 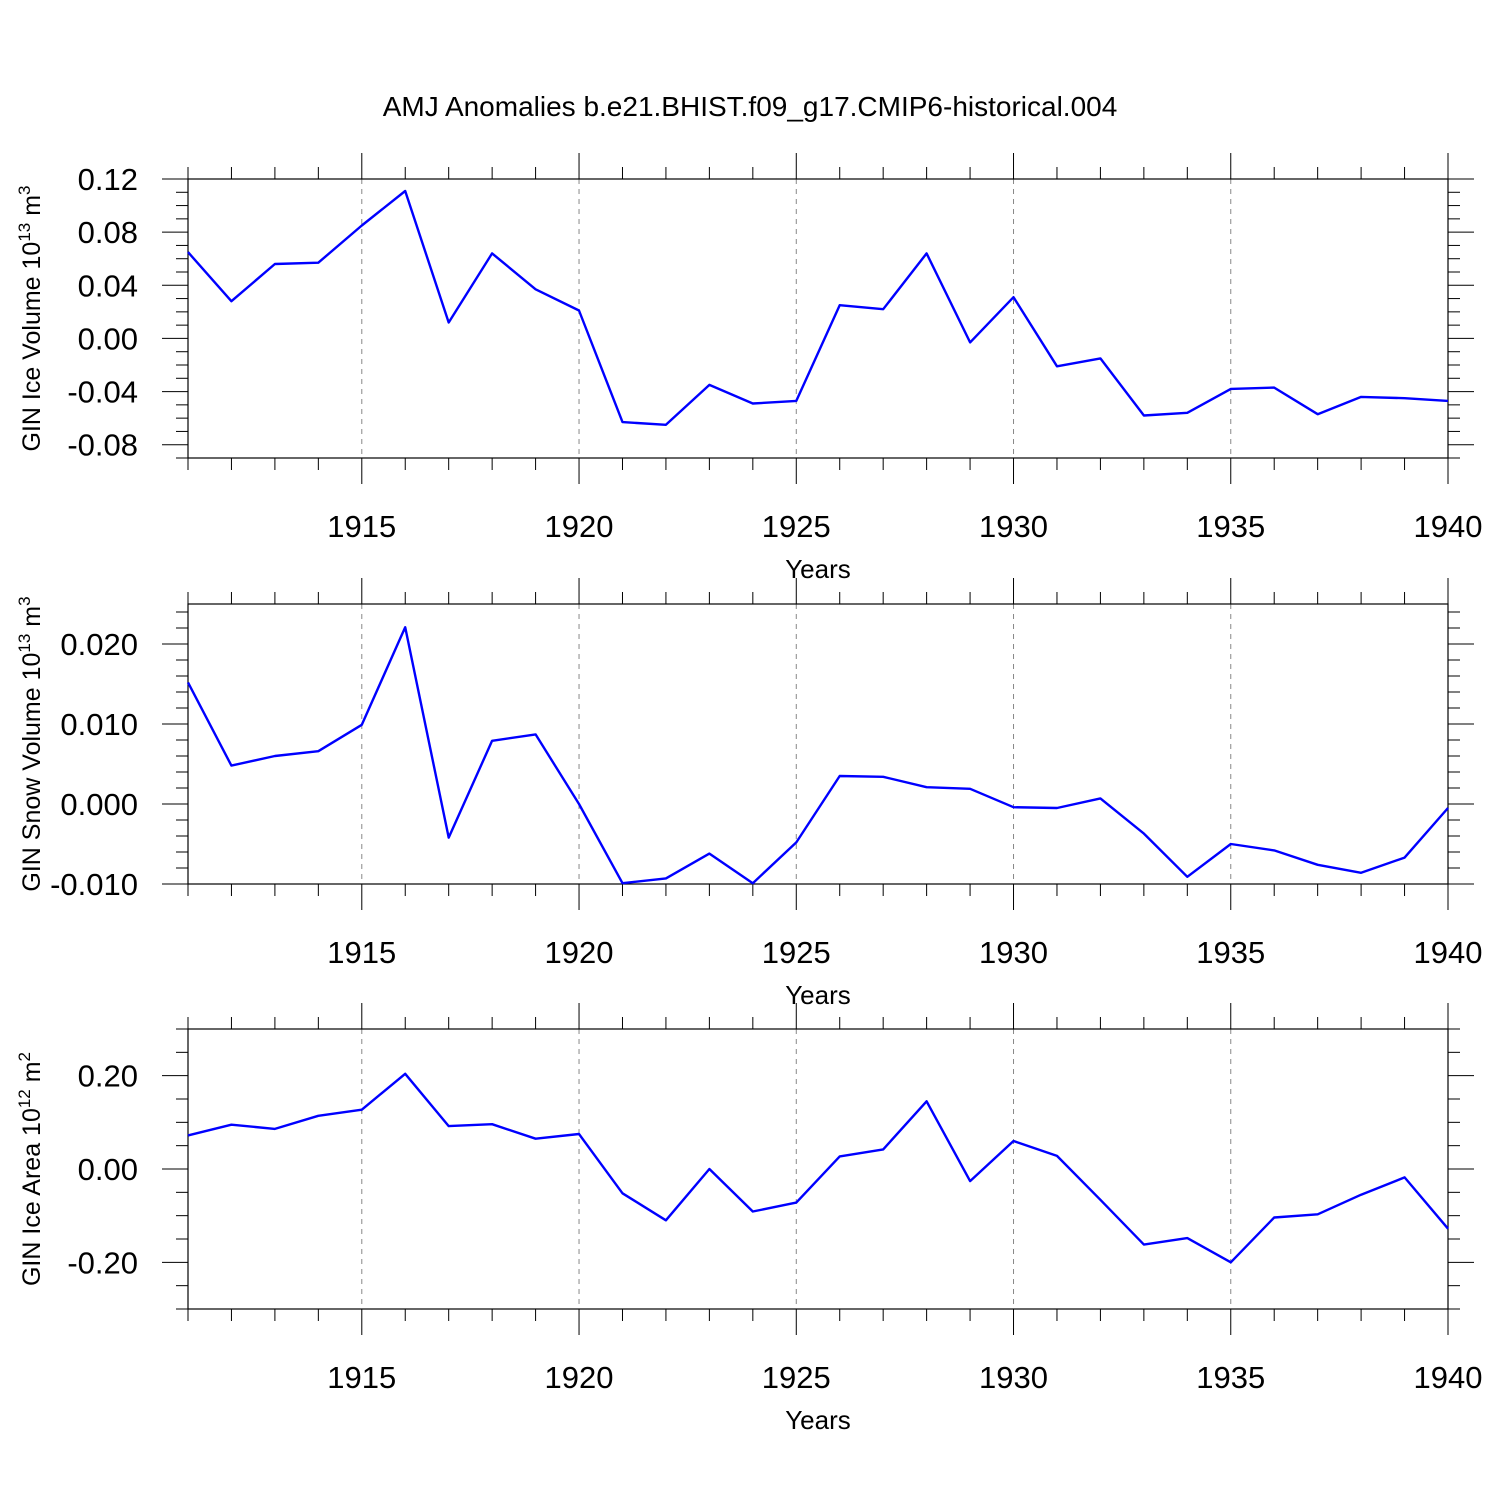 What do you see at coordinates (30, 743) in the screenshot?
I see `y-axis-label: GIN Snow Volume 1013 m3` at bounding box center [30, 743].